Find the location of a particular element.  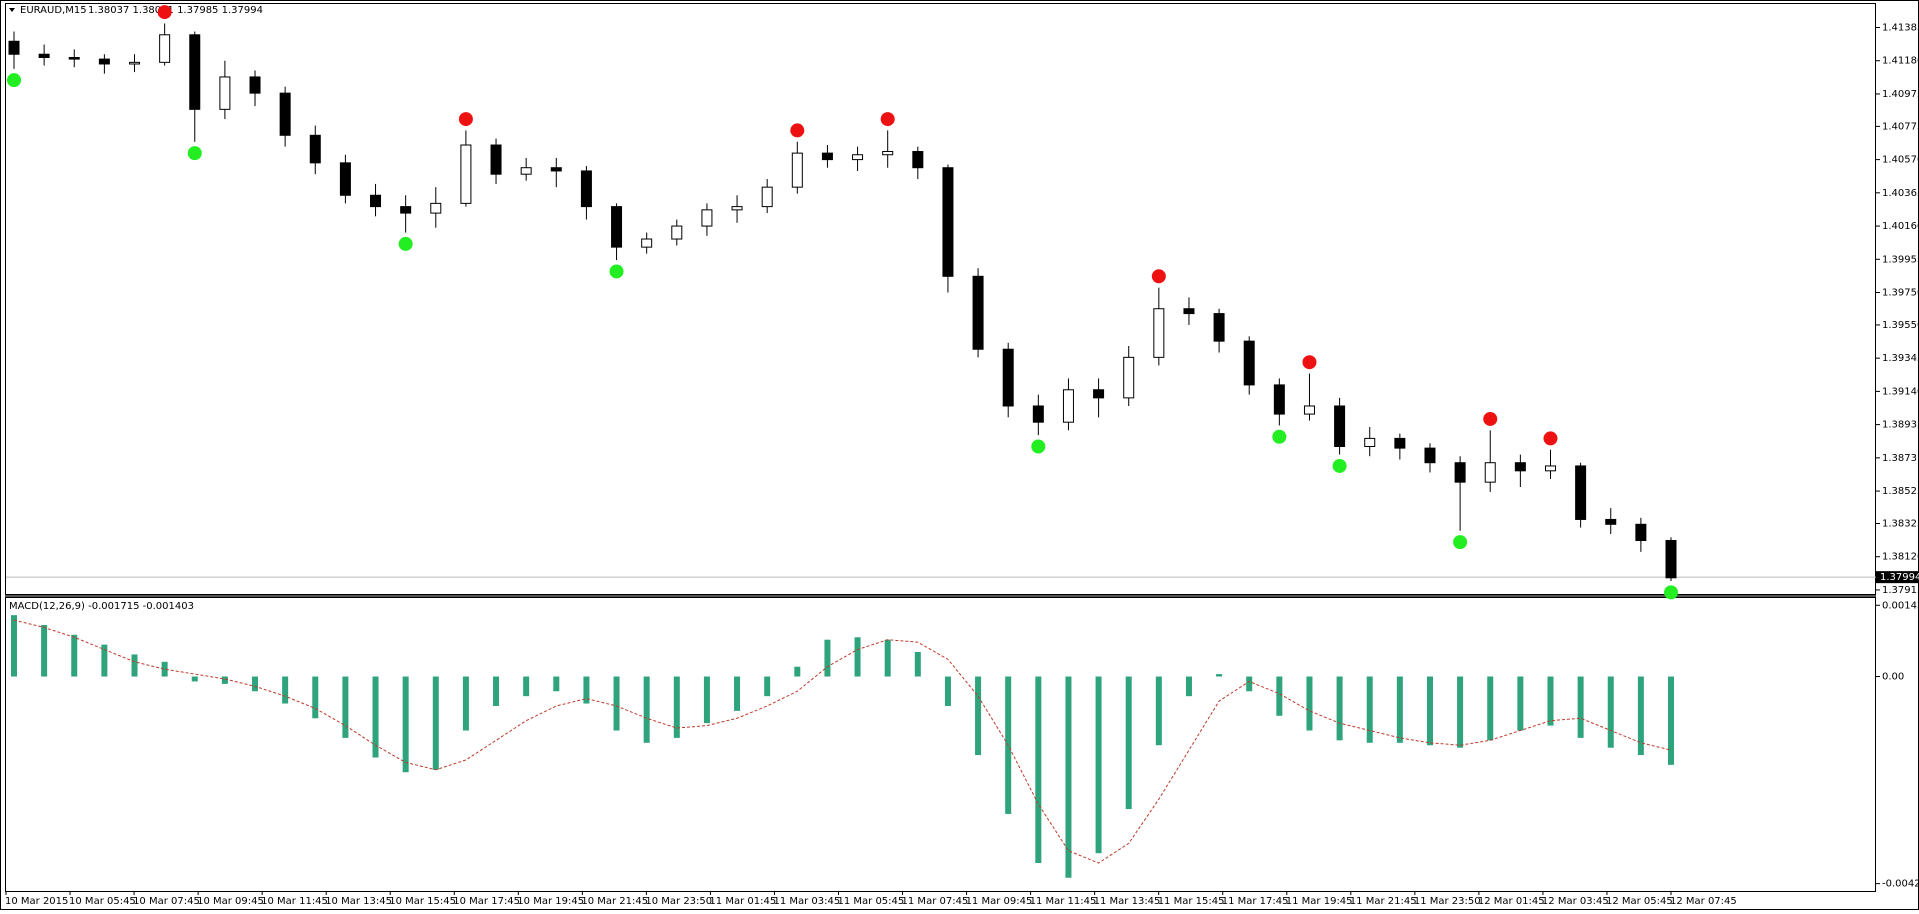

y-tick-label: 1.41180 is located at coordinates (1900, 61).